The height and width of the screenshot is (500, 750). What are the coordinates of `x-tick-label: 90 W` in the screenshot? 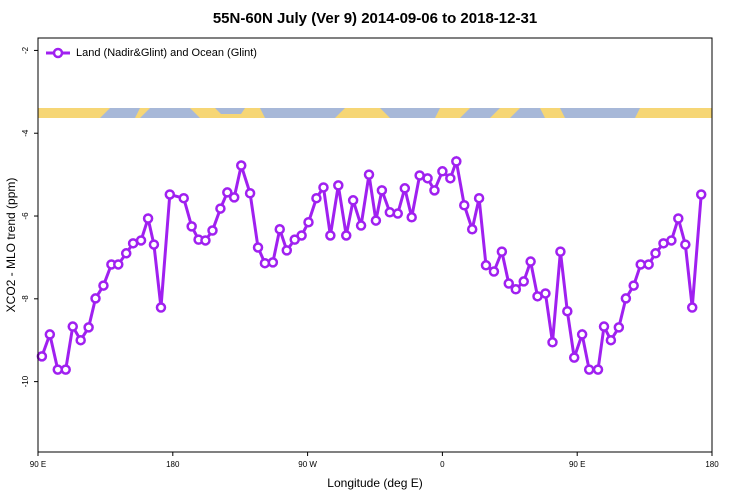 It's located at (307, 464).